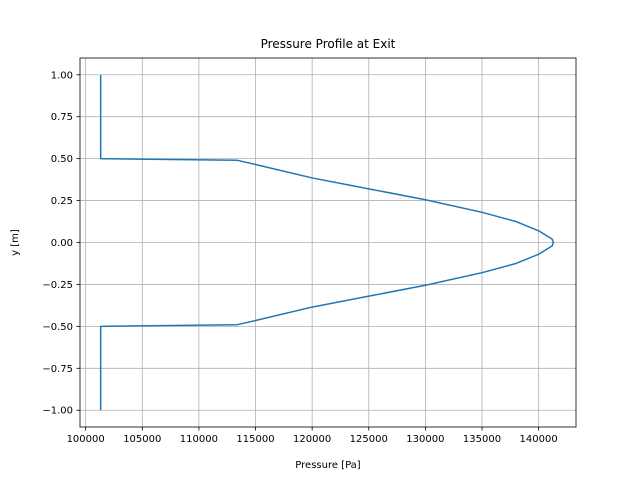 The height and width of the screenshot is (480, 640). I want to click on y-tick-label: 0.25, so click(62, 201).